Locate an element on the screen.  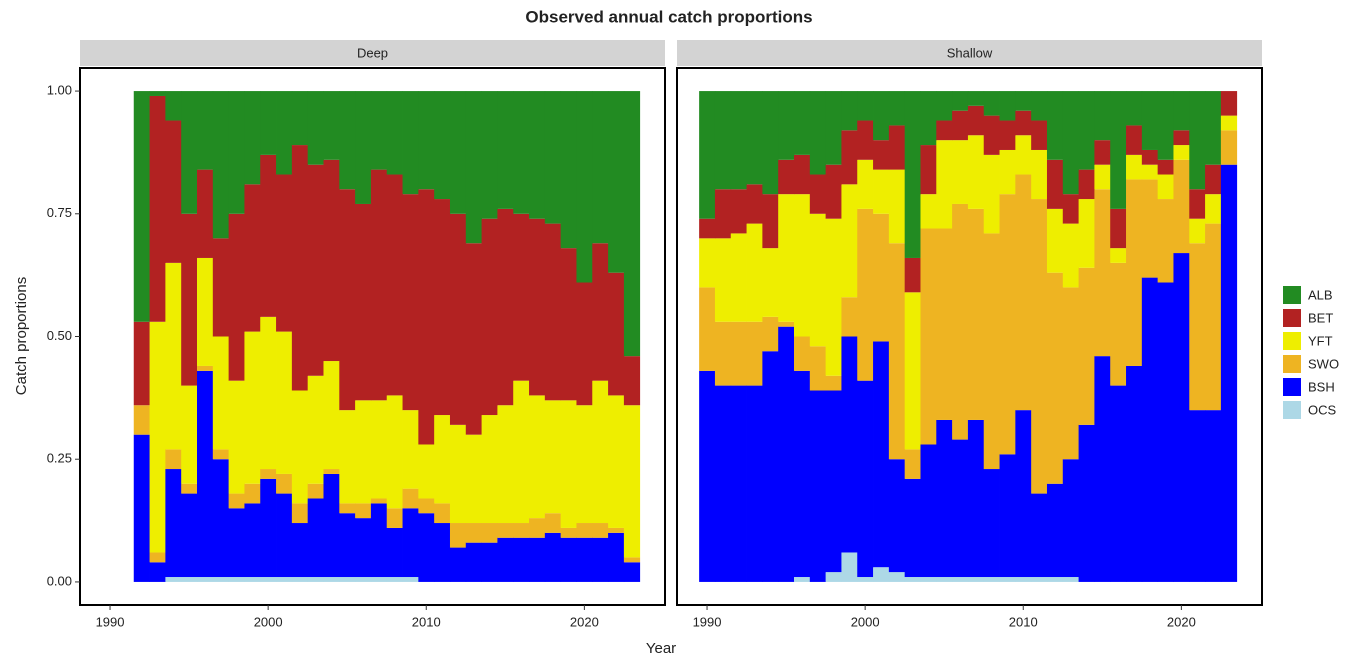
strip is located at coordinates (372, 53).